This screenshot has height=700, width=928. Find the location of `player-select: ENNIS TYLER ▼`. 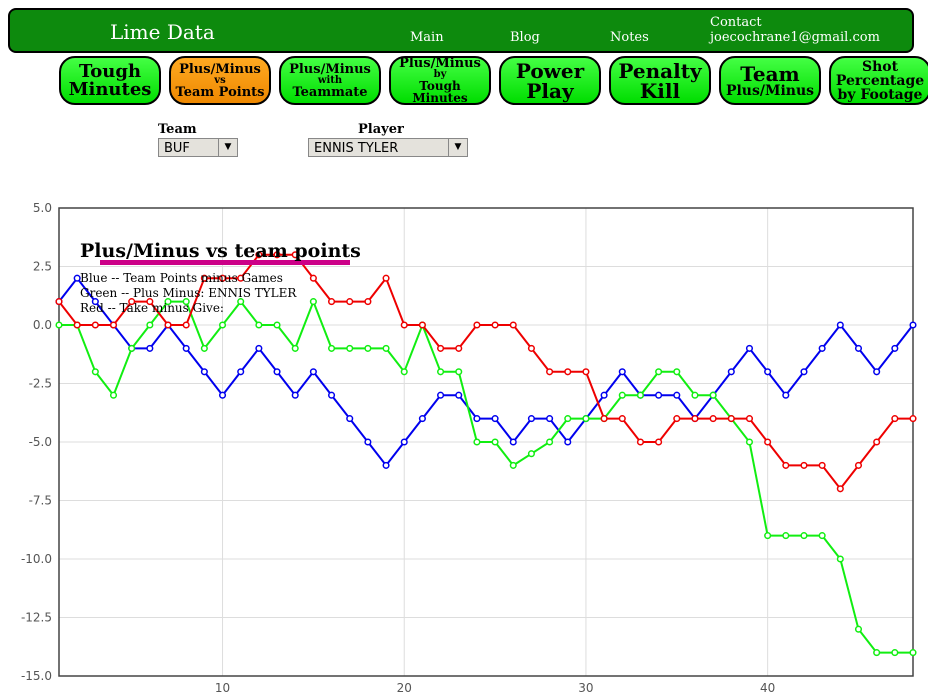

player-select: ENNIS TYLER ▼ is located at coordinates (388, 147).